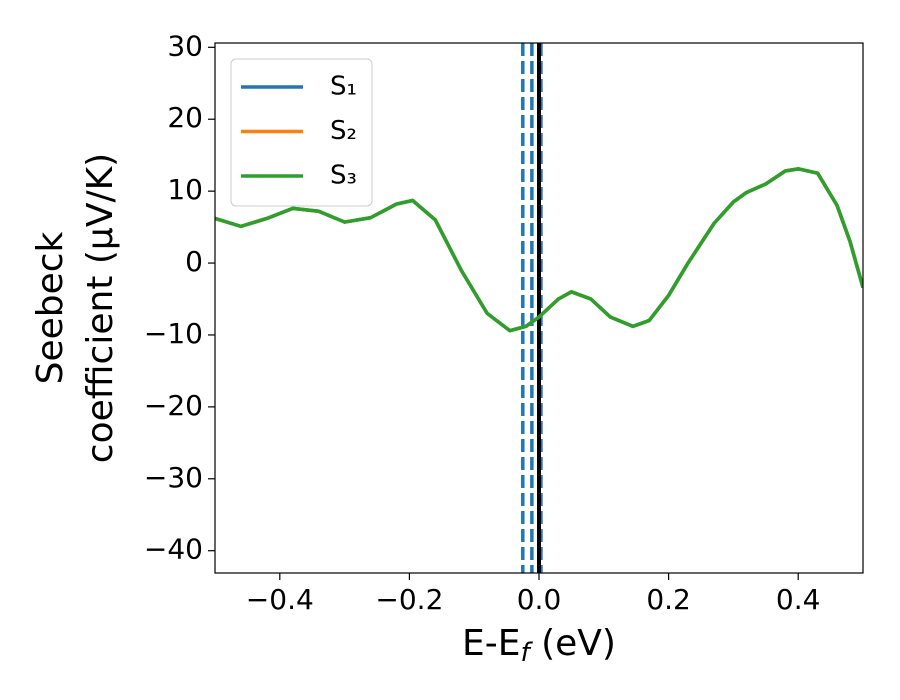 Image resolution: width=900 pixels, height=700 pixels. Describe the element at coordinates (173, 549) in the screenshot. I see `y-tick-label: −40` at that location.